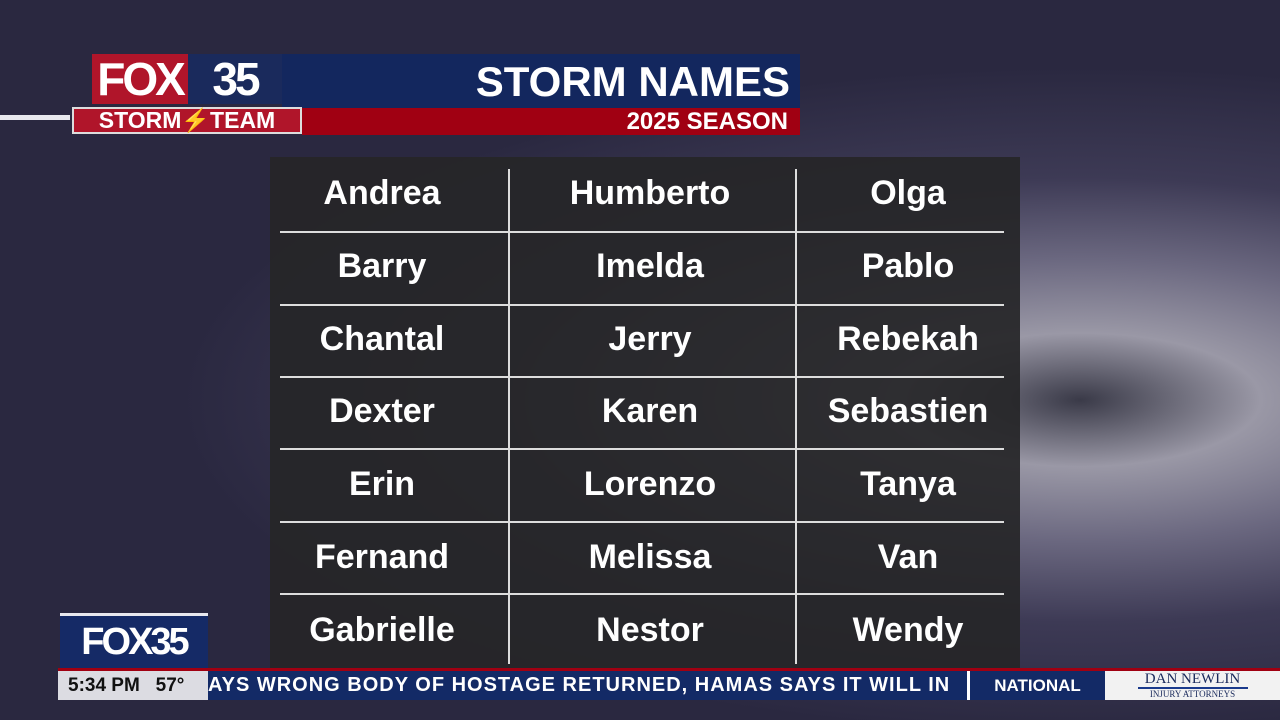 The width and height of the screenshot is (1280, 720). I want to click on fox-logo-number: 35, so click(235, 79).